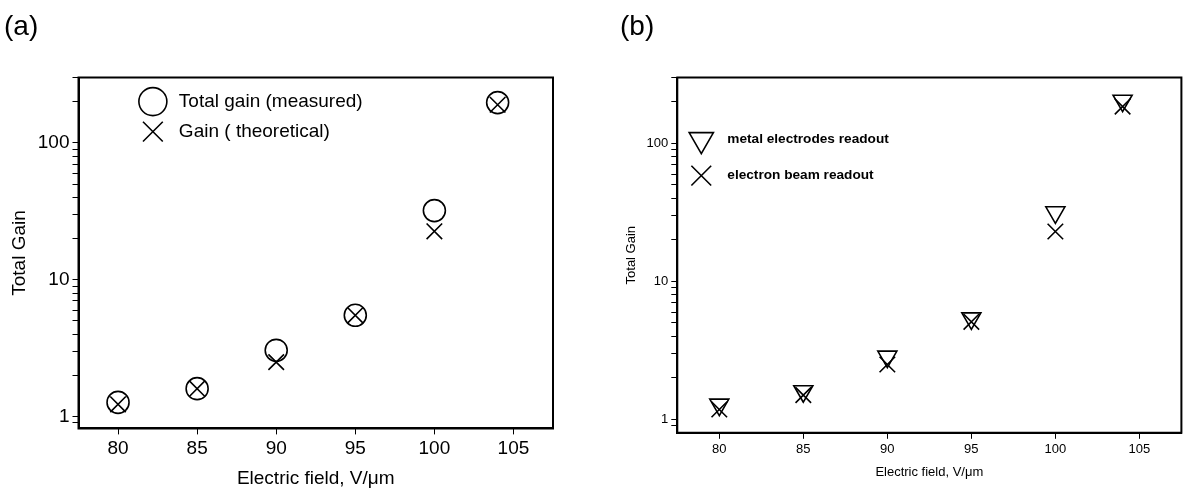 The height and width of the screenshot is (498, 1194). Describe the element at coordinates (637, 25) in the screenshot. I see `chart-title: (b)` at that location.